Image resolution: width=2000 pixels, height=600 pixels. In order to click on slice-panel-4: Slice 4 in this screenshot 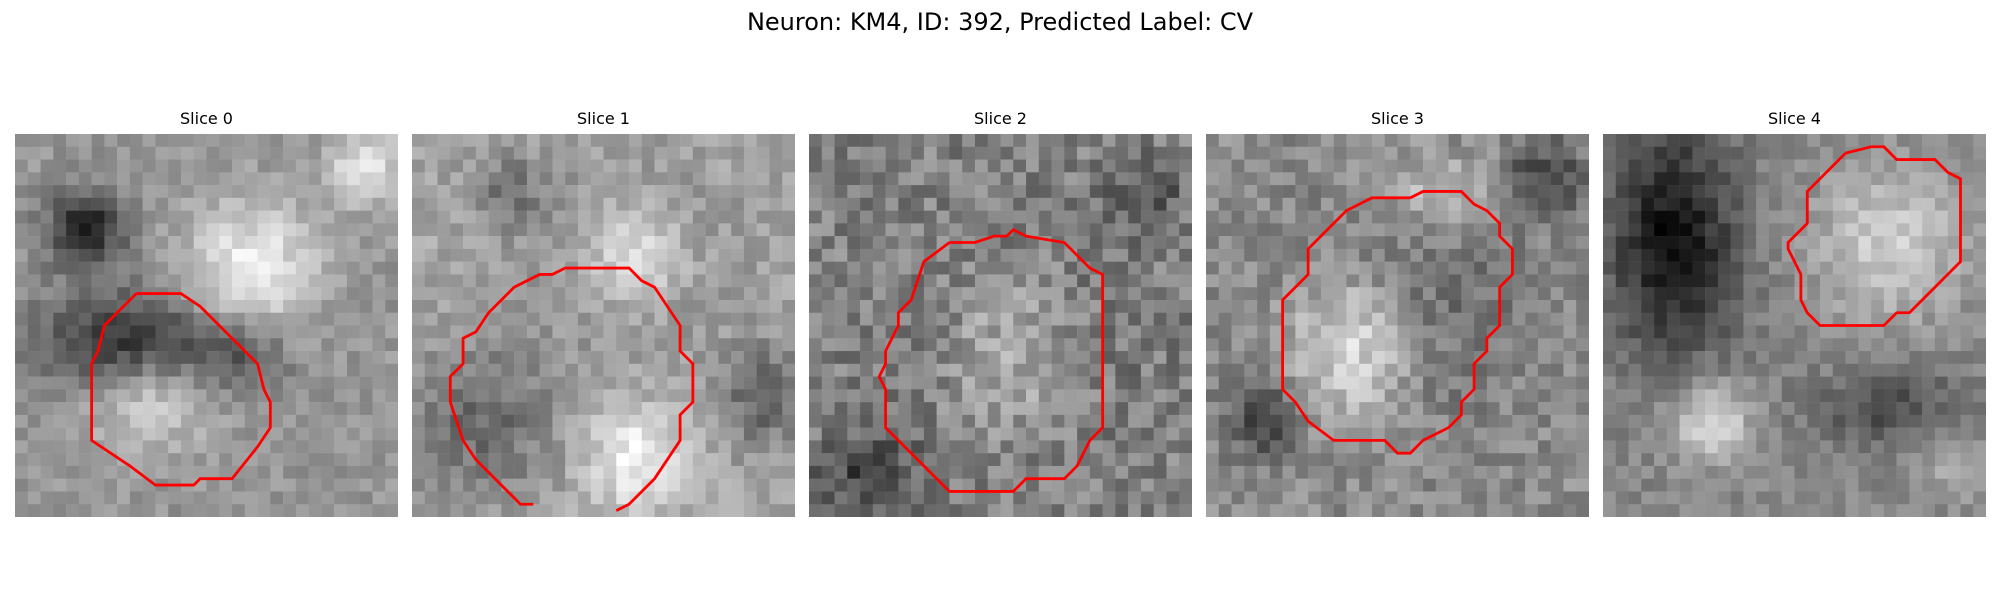, I will do `click(1794, 312)`.